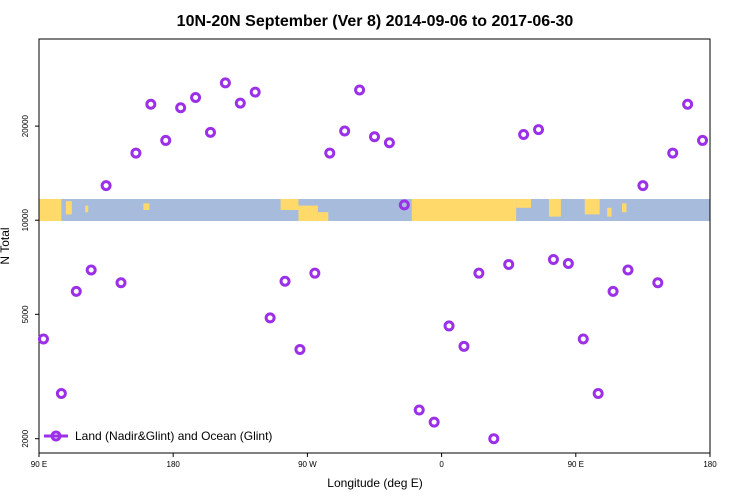 This screenshot has height=500, width=750. I want to click on x-axis-label: Longitude (deg E), so click(374, 483).